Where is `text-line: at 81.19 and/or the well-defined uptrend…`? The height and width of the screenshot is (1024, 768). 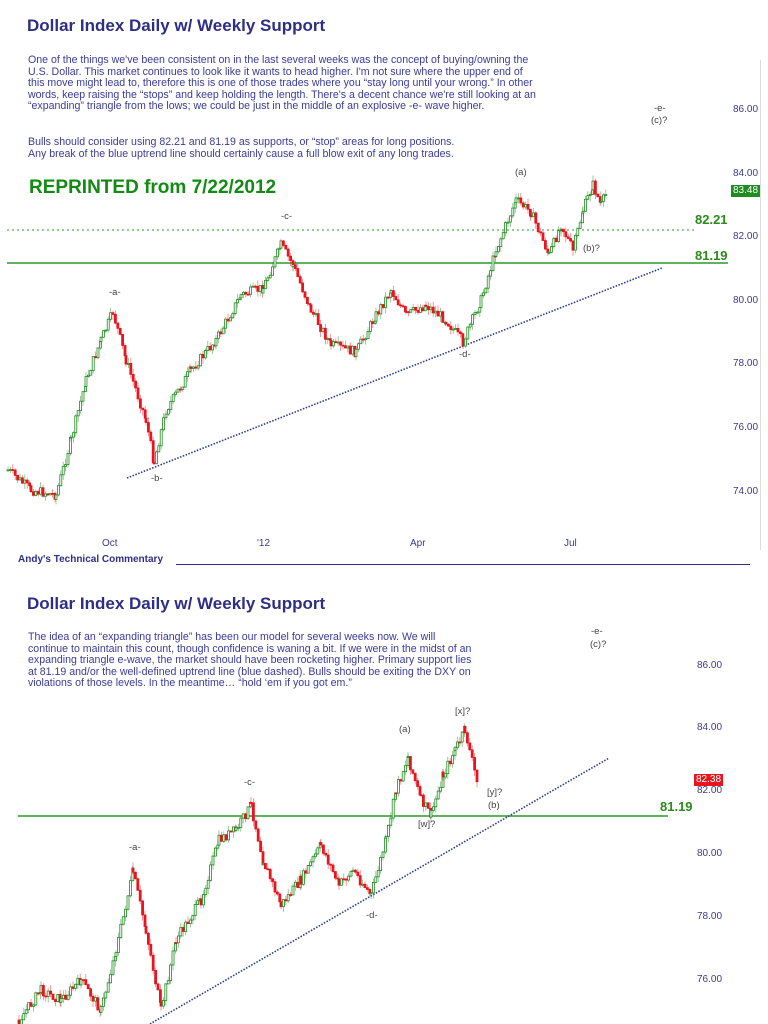 text-line: at 81.19 and/or the well-defined uptrend… is located at coordinates (249, 671).